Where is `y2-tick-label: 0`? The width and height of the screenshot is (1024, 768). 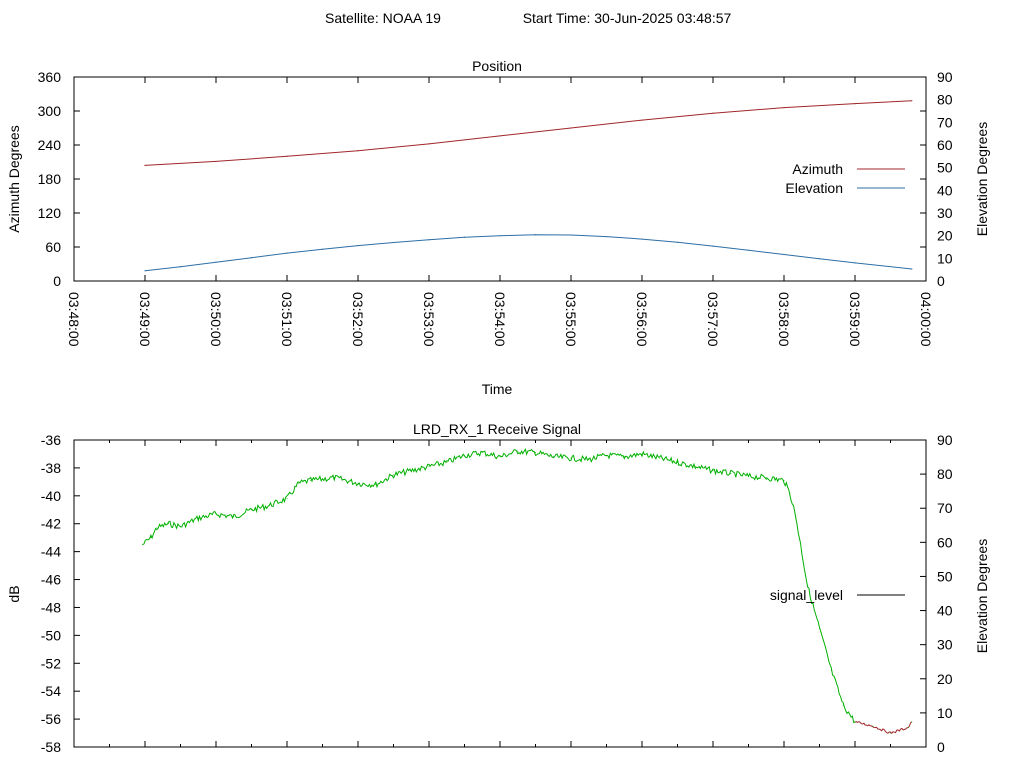
y2-tick-label: 0 is located at coordinates (941, 747).